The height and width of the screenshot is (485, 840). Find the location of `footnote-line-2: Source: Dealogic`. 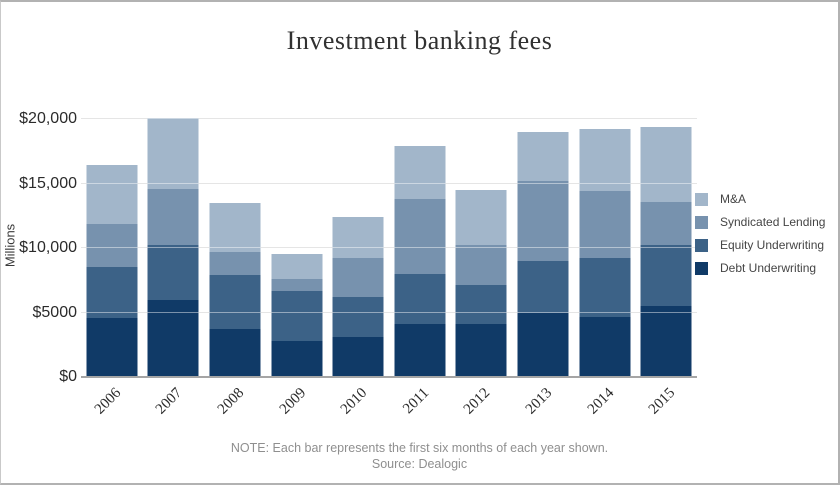

footnote-line-2: Source: Dealogic is located at coordinates (419, 464).